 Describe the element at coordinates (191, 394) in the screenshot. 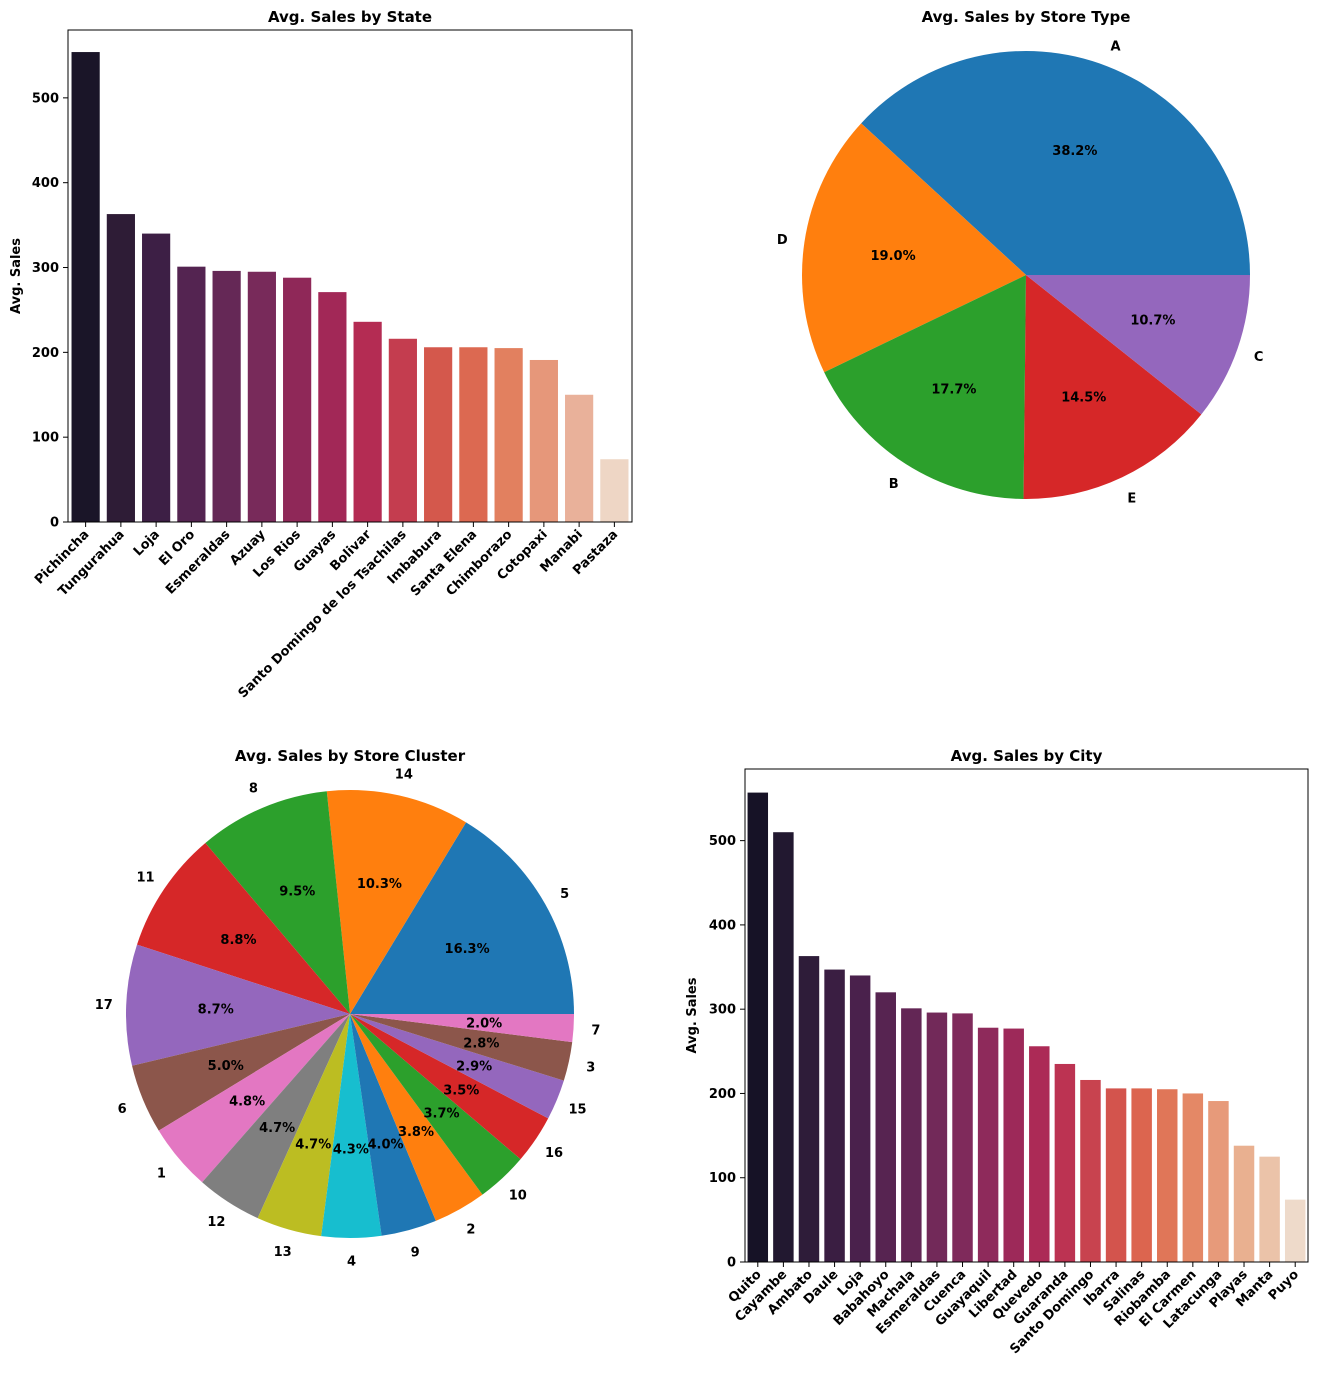

I see `state-bar-el-oro` at that location.